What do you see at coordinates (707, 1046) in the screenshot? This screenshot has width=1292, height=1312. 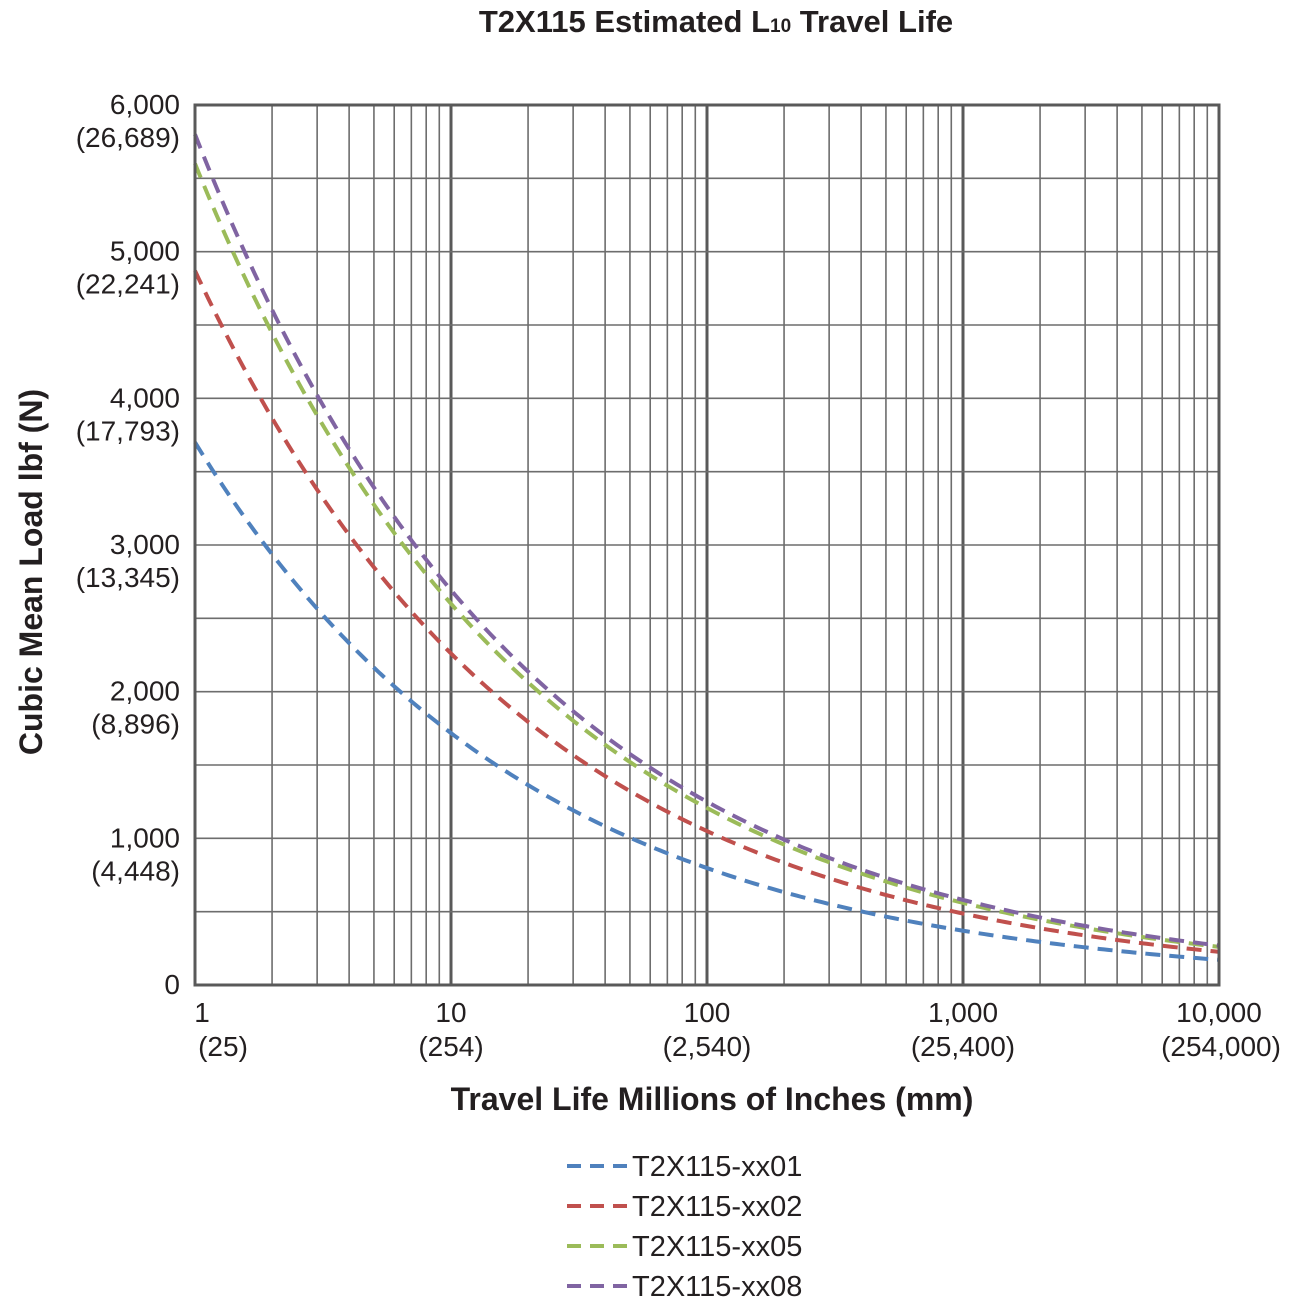 I see `x-tick-sublabel: (2,540)` at bounding box center [707, 1046].